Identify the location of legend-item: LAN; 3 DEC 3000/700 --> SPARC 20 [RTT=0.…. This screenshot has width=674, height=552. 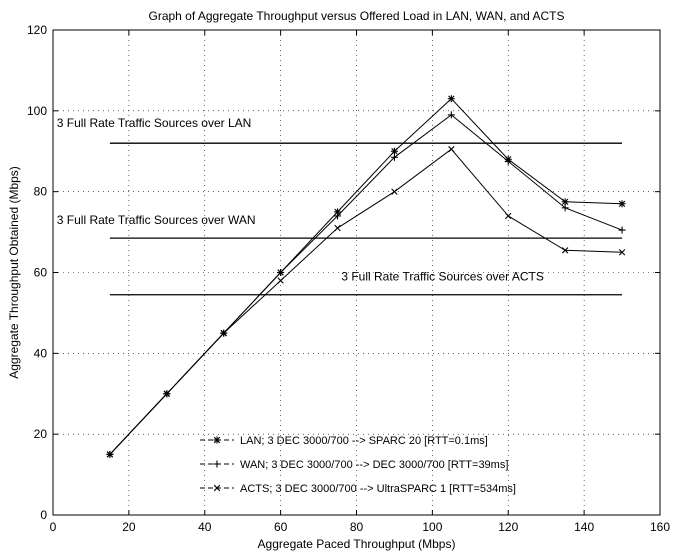
(344, 441).